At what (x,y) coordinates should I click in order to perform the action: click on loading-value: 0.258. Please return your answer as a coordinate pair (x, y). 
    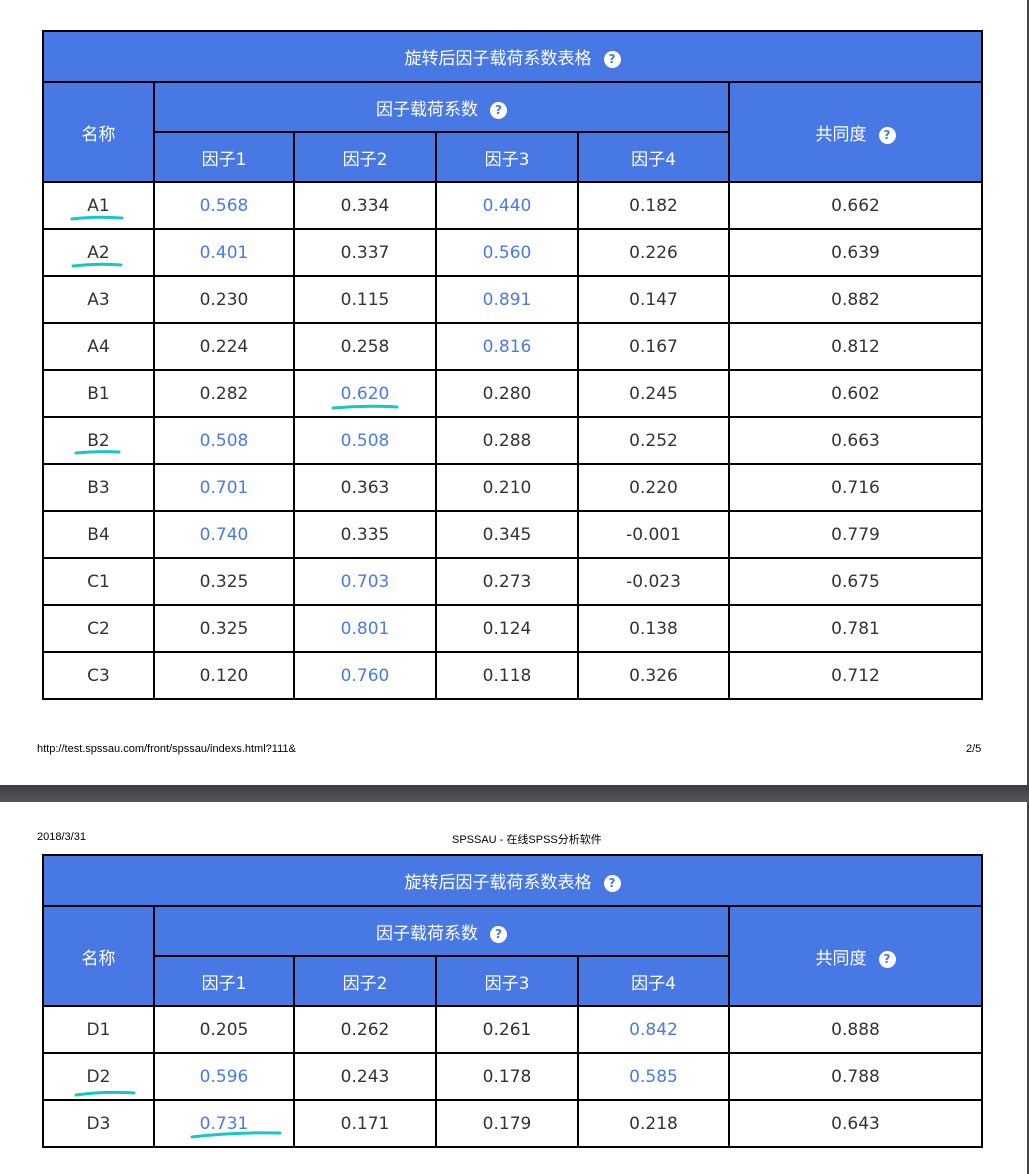
    Looking at the image, I should click on (365, 346).